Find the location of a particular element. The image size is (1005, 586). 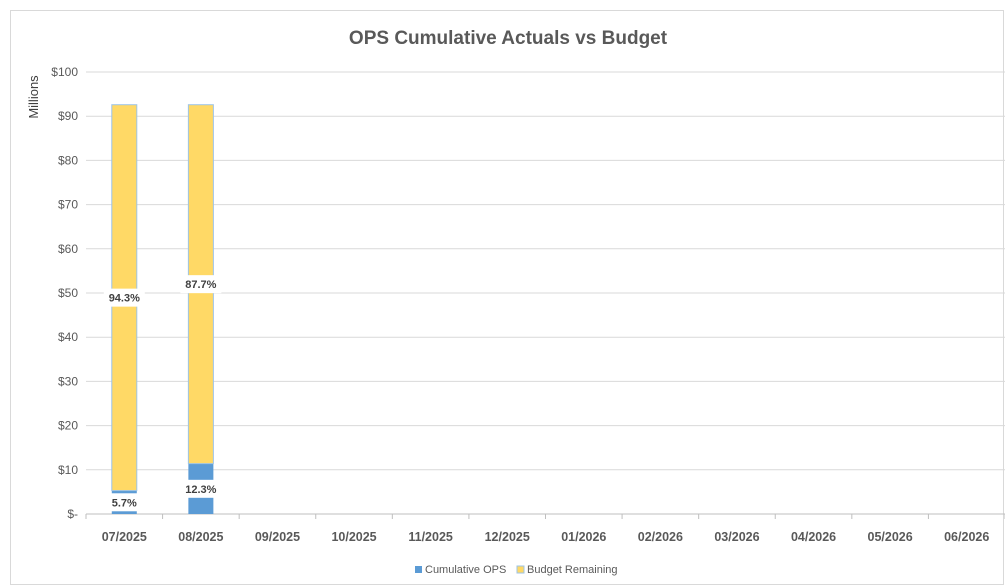

y-tick-label: $50 is located at coordinates (68, 293).